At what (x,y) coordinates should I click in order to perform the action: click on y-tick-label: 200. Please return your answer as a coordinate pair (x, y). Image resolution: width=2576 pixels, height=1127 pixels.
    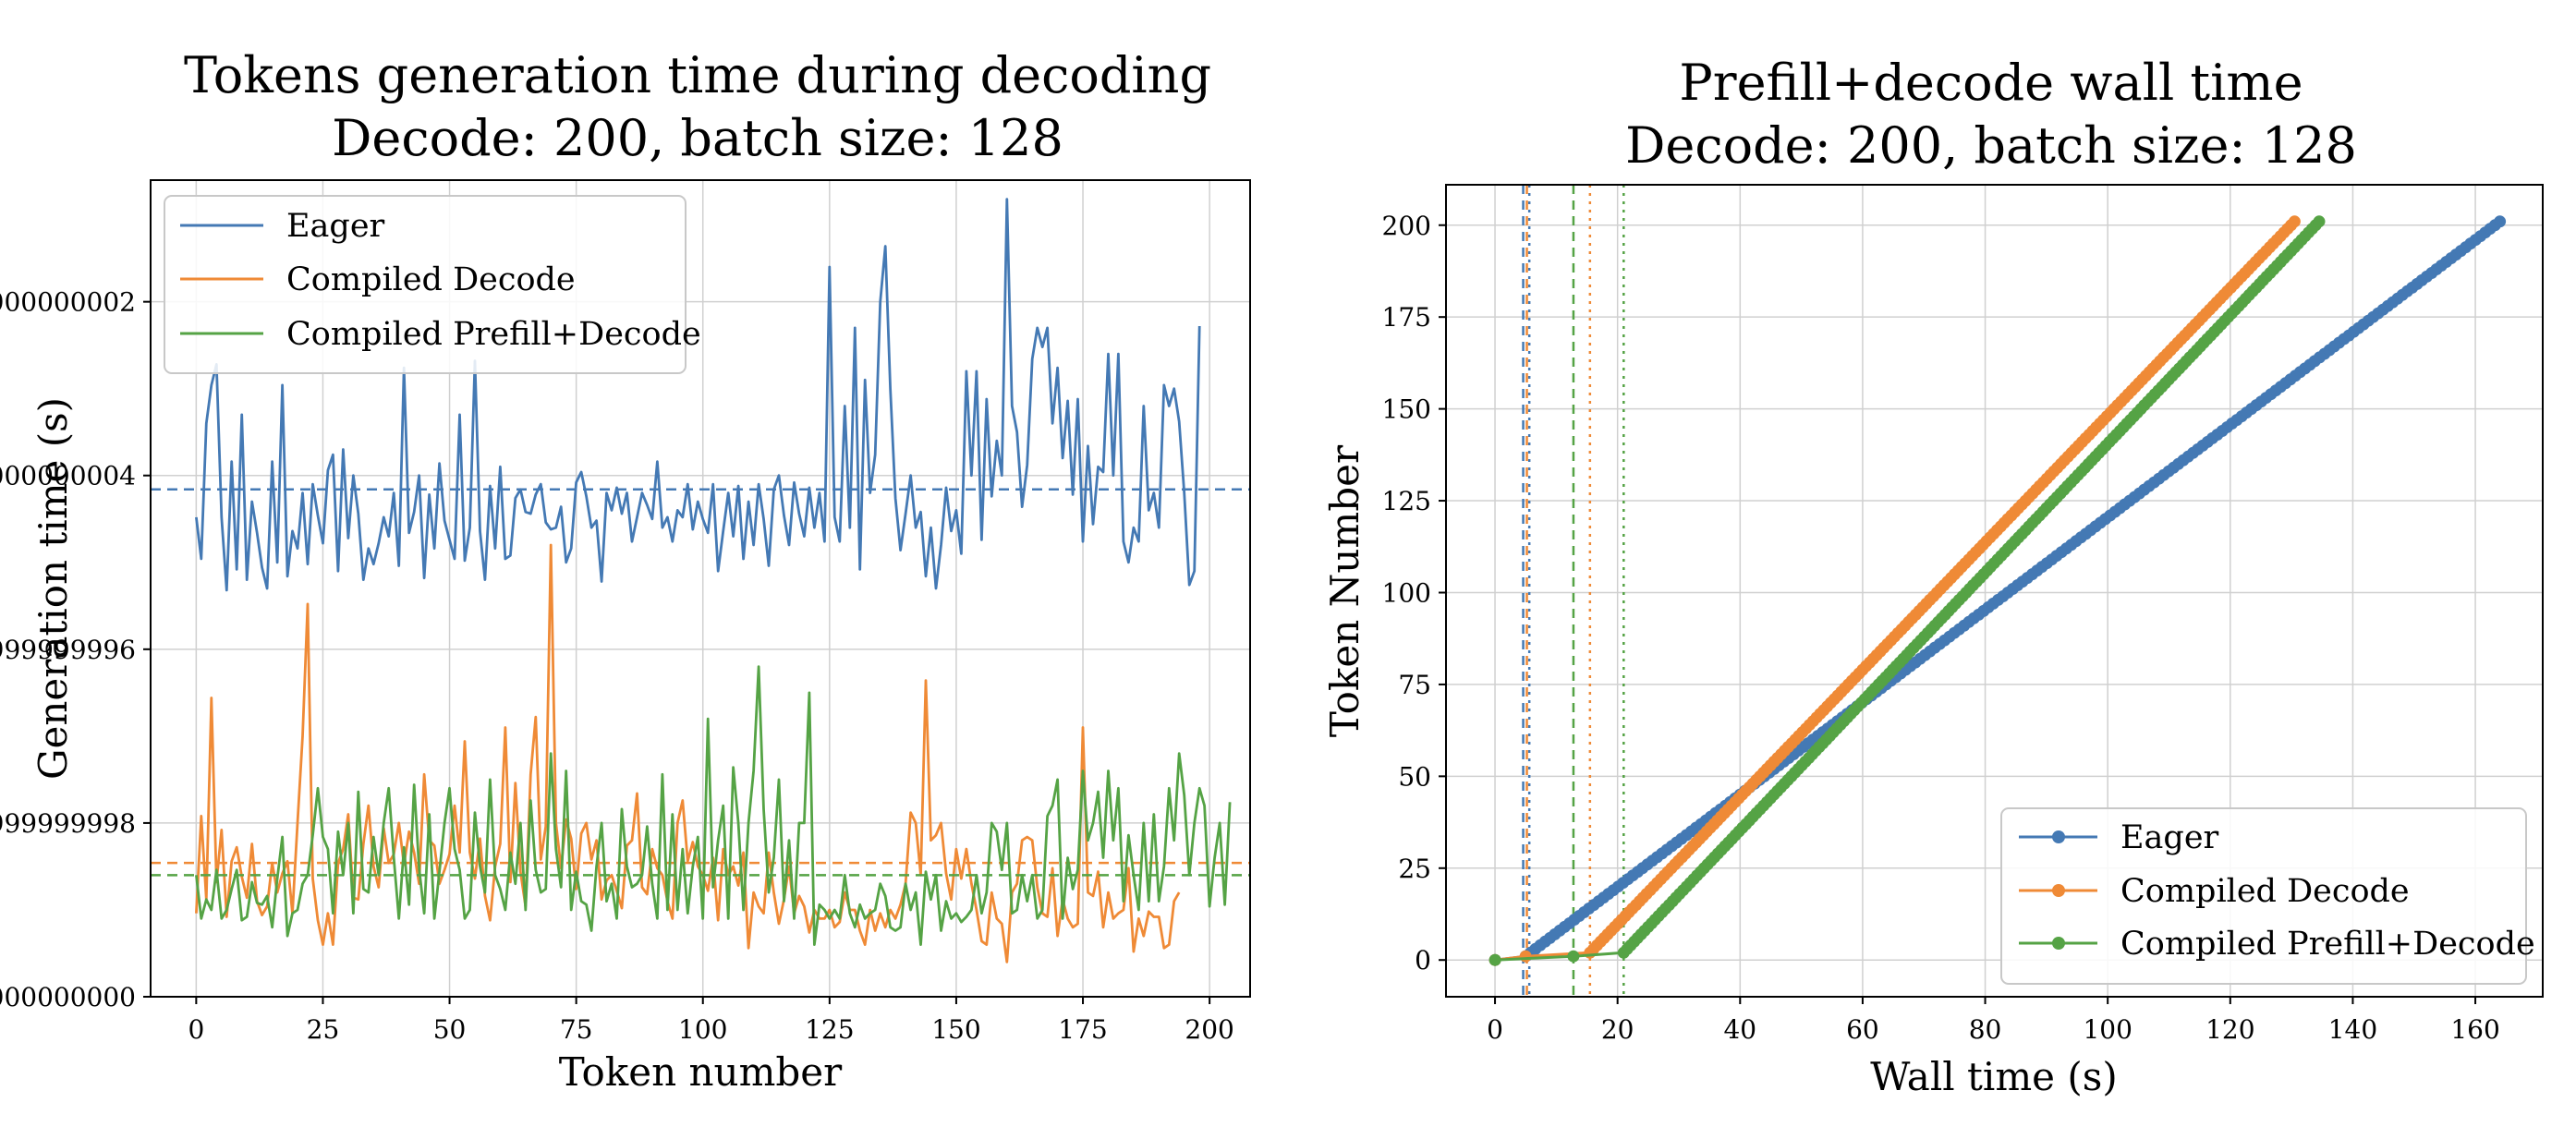
    Looking at the image, I should click on (1406, 226).